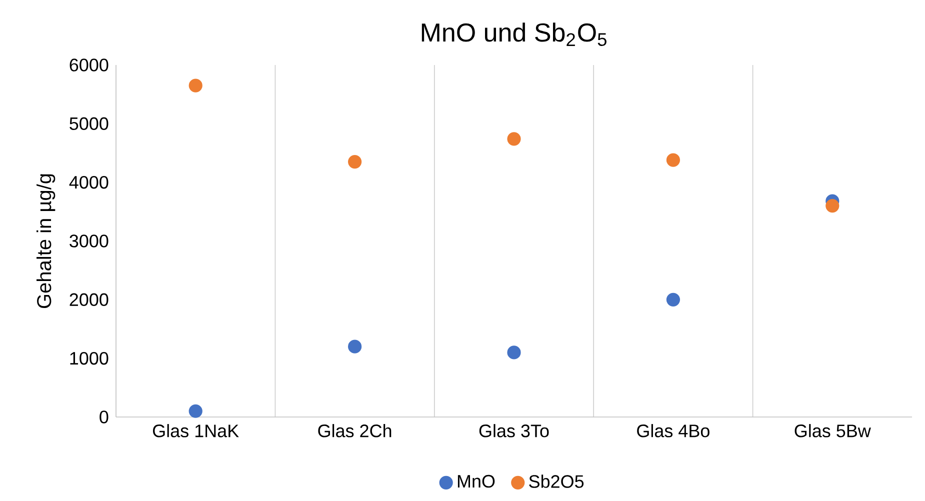 This screenshot has width=925, height=501. I want to click on y-tick-label: 2000, so click(89, 299).